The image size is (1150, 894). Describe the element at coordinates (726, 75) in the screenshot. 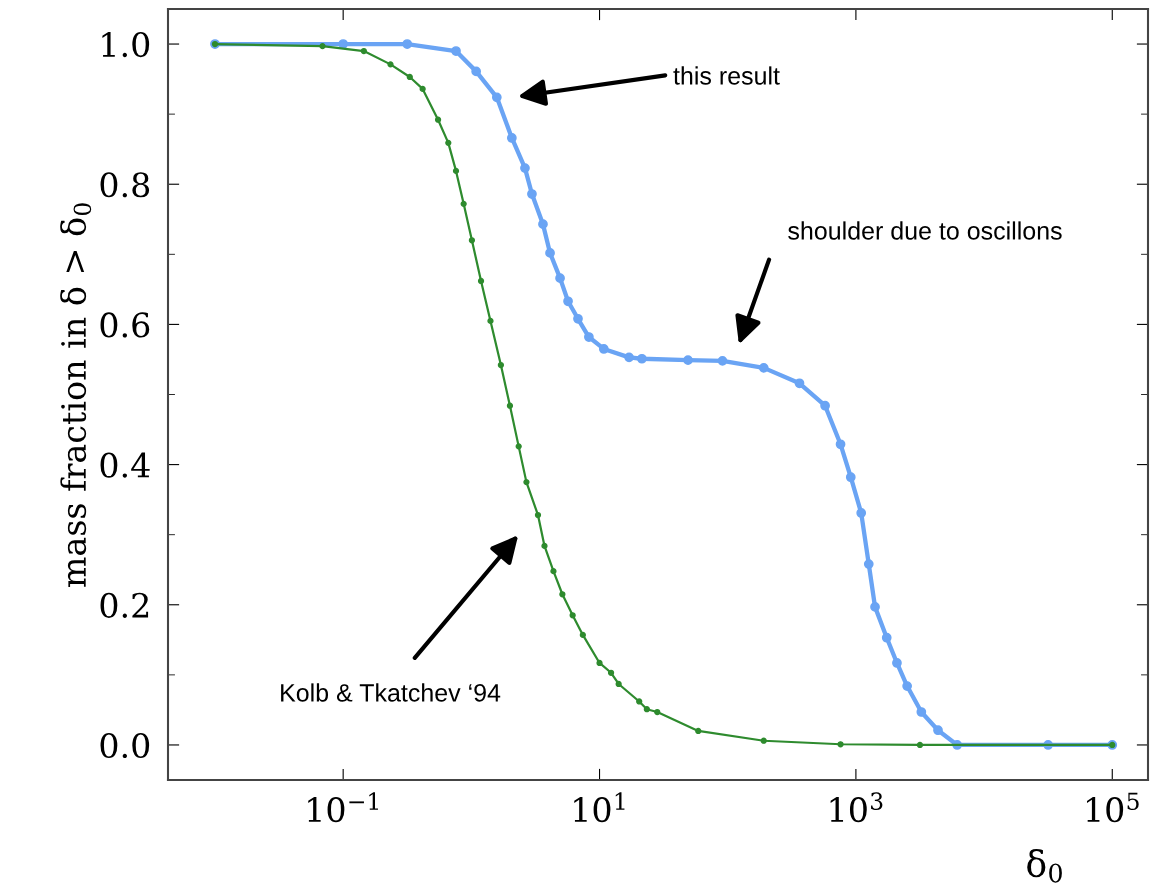

I see `annotation: this result` at that location.